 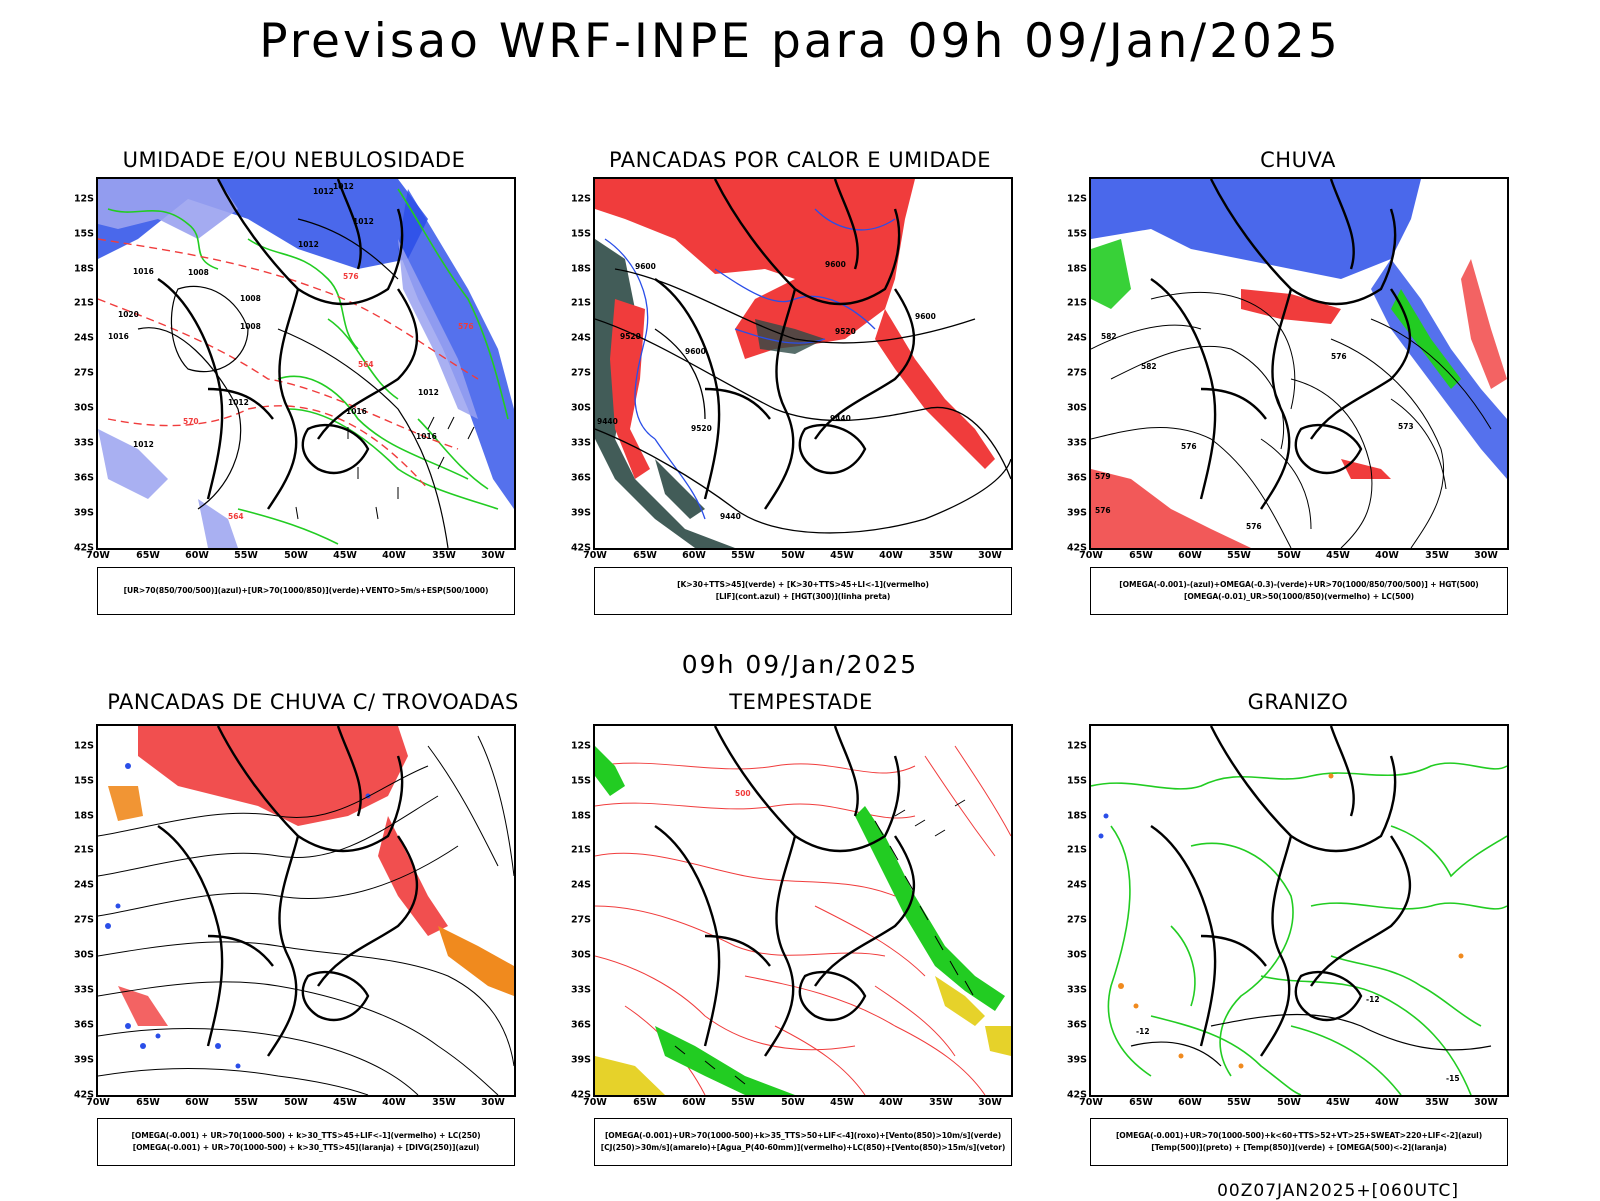 What do you see at coordinates (1291, 921) in the screenshot?
I see `omega-500-orange` at bounding box center [1291, 921].